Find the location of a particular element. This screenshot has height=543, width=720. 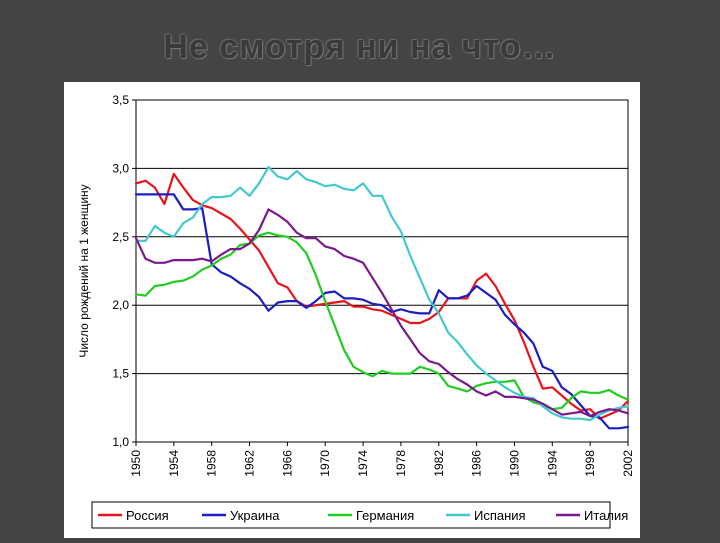

x-tick-label: 1990 is located at coordinates (514, 463).